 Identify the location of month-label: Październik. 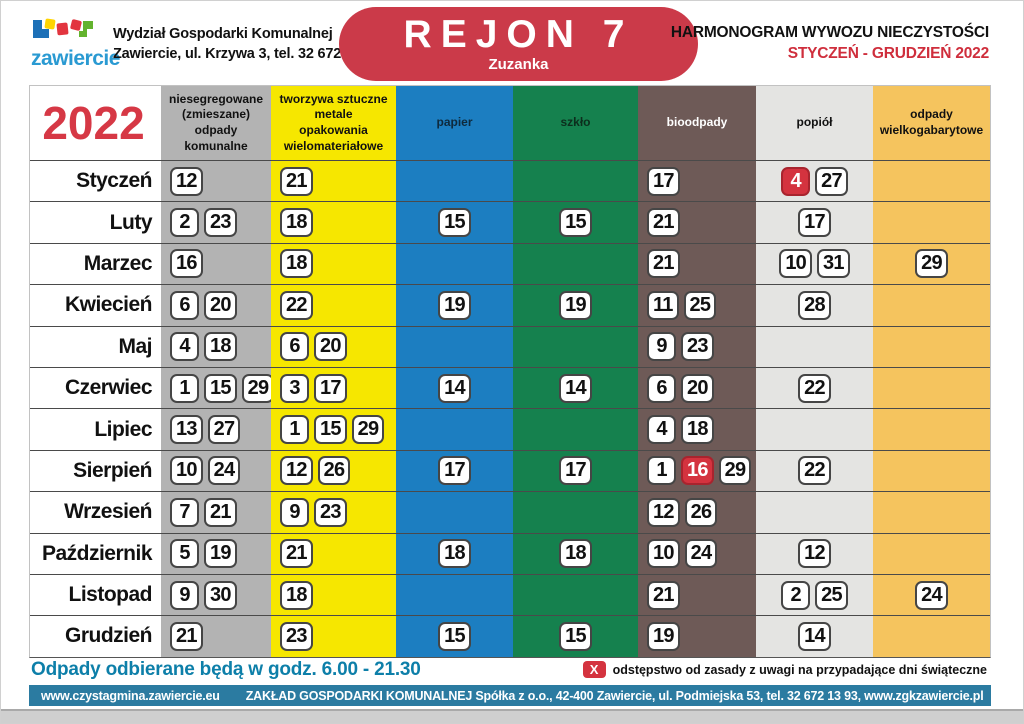
(95, 553).